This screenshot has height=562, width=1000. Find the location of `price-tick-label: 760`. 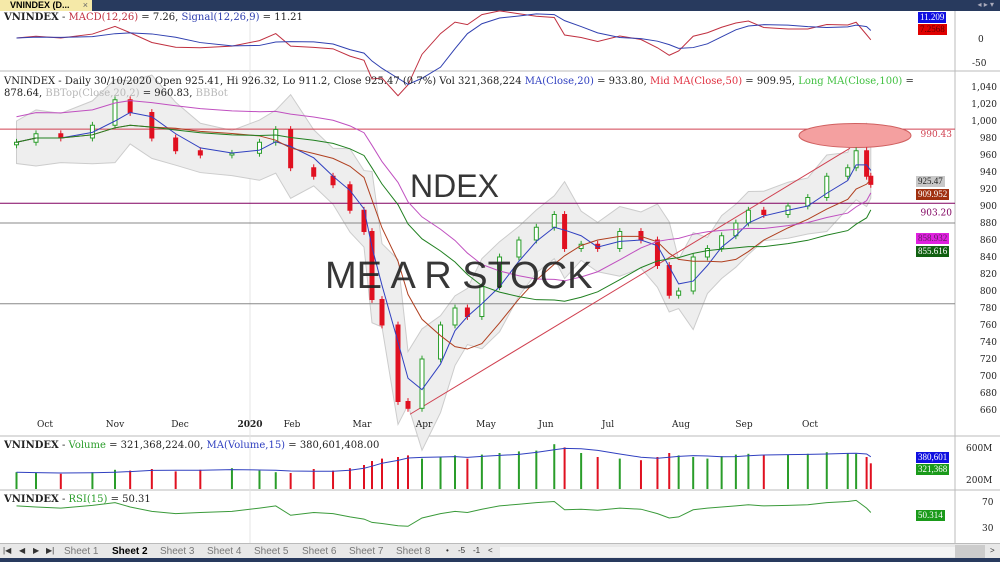

price-tick-label: 760 is located at coordinates (988, 326).